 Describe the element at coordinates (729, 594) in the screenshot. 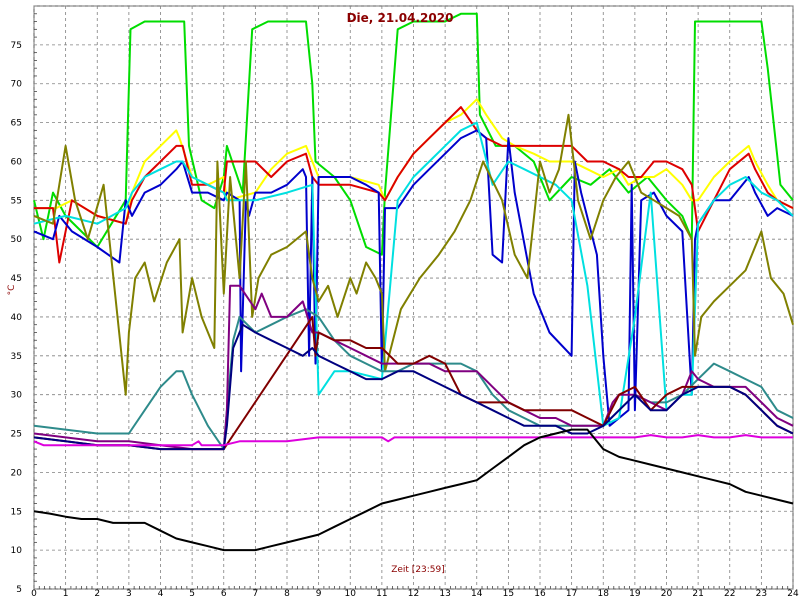

I see `x-tick-label: 22` at that location.